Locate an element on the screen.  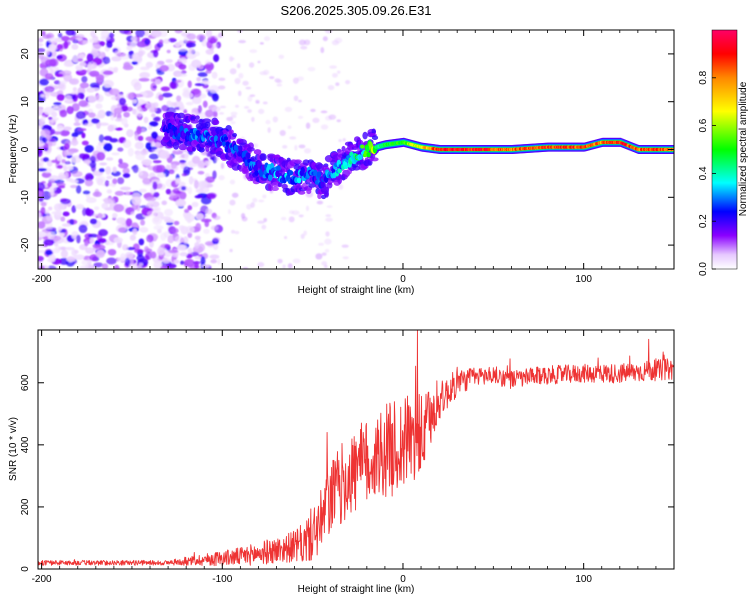
spectrogram-y-tick-label: -10 is located at coordinates (25, 197).